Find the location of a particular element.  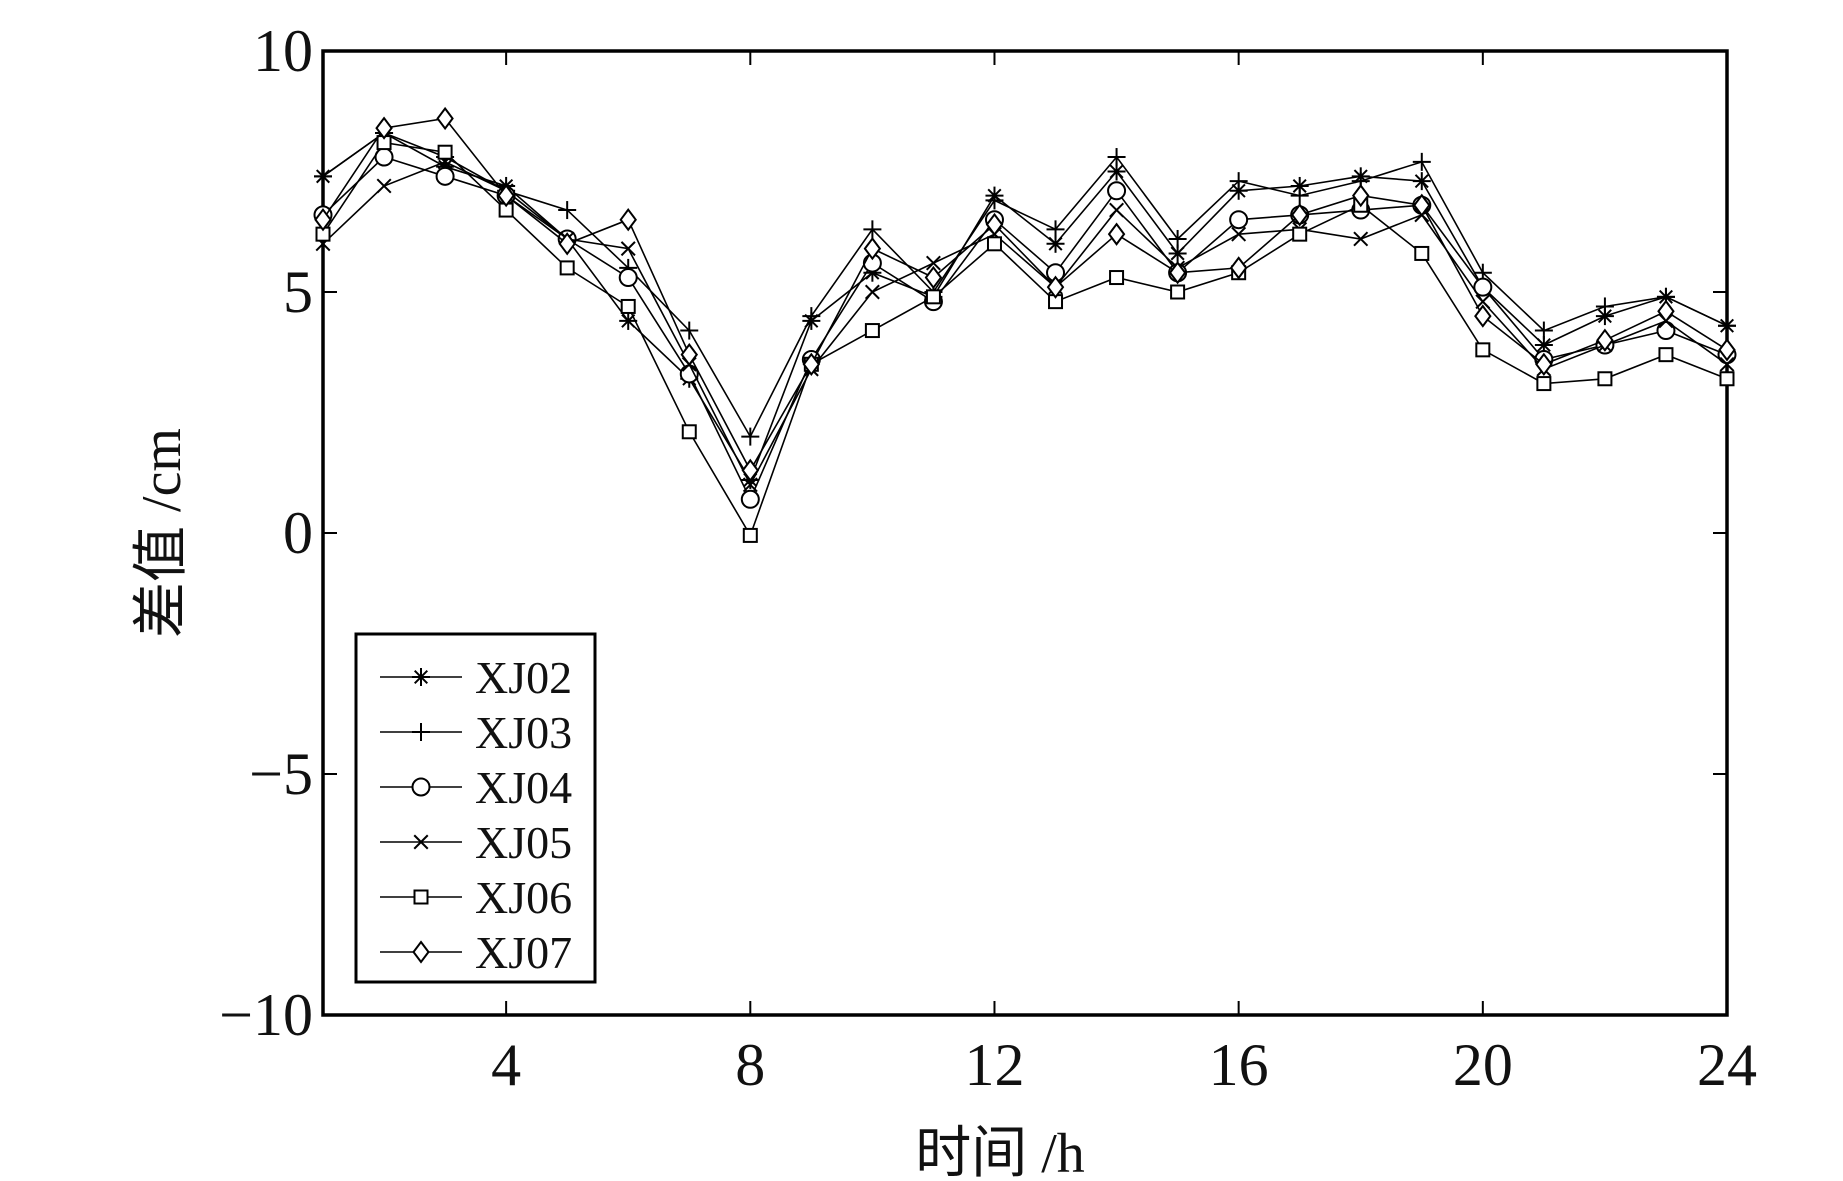

legend-label: XJ07 is located at coordinates (523, 952).